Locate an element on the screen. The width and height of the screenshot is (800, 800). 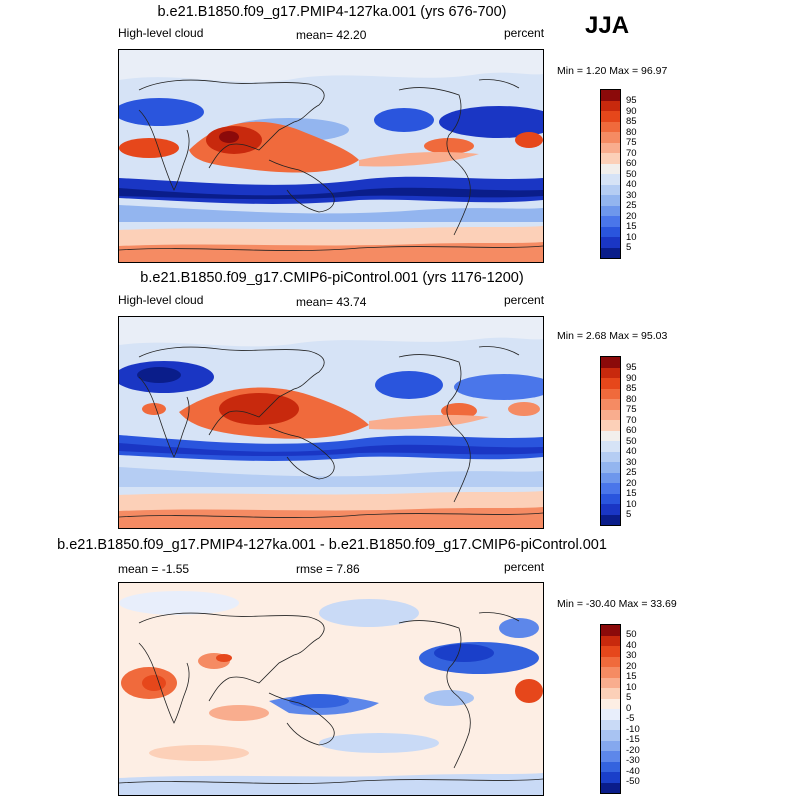
panel-2-colorbar-tick: 85 is located at coordinates (631, 388).